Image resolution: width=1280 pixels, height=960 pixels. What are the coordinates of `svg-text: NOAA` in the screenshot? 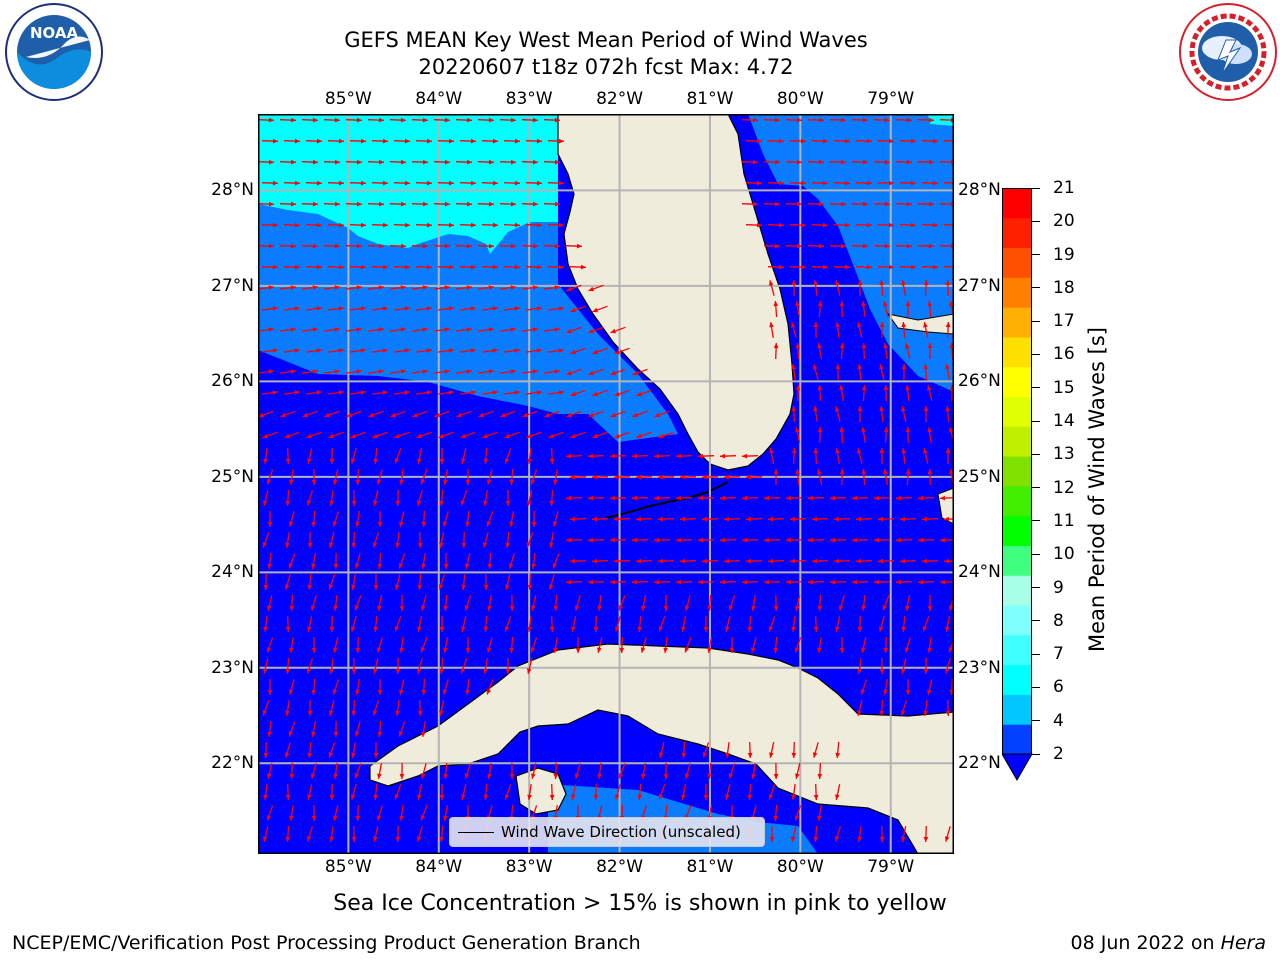 It's located at (54, 33).